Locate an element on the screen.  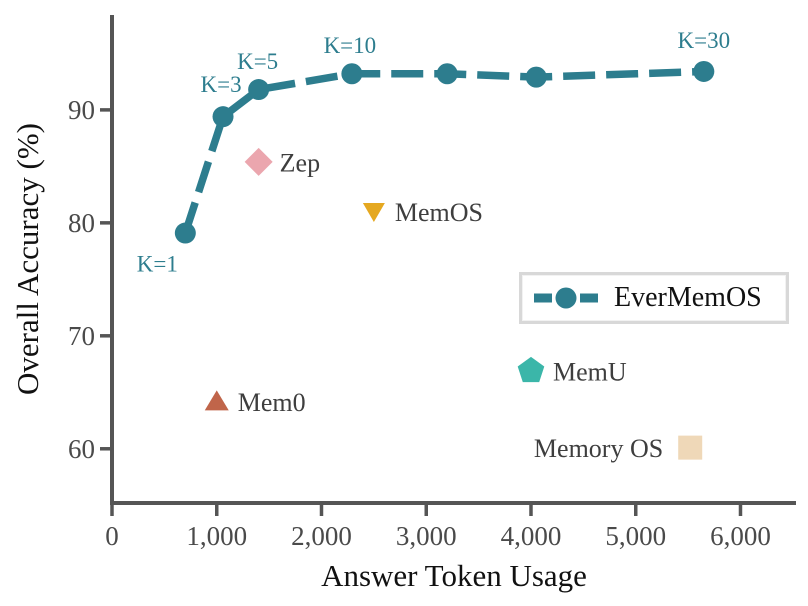
legend-series-label: EverMemOS is located at coordinates (688, 297).